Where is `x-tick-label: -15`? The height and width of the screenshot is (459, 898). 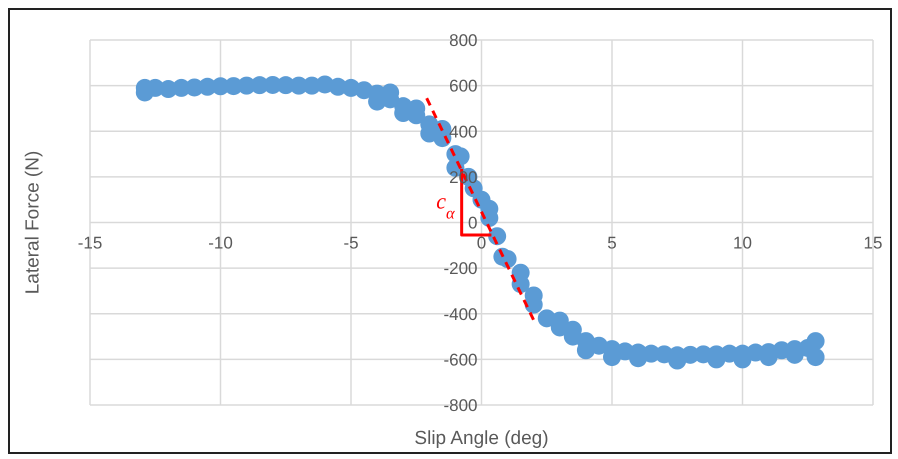 x-tick-label: -15 is located at coordinates (90, 243).